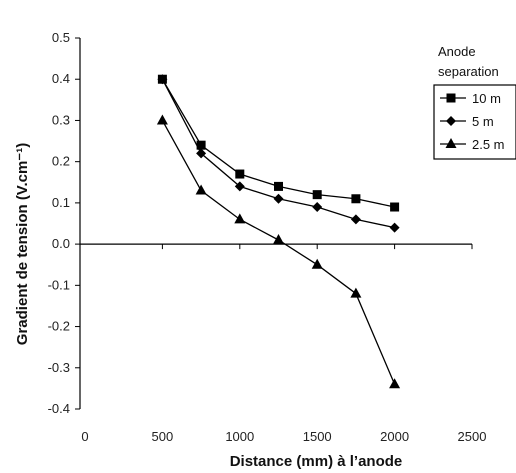  I want to click on y-tick-label: -0.4, so click(59, 408).